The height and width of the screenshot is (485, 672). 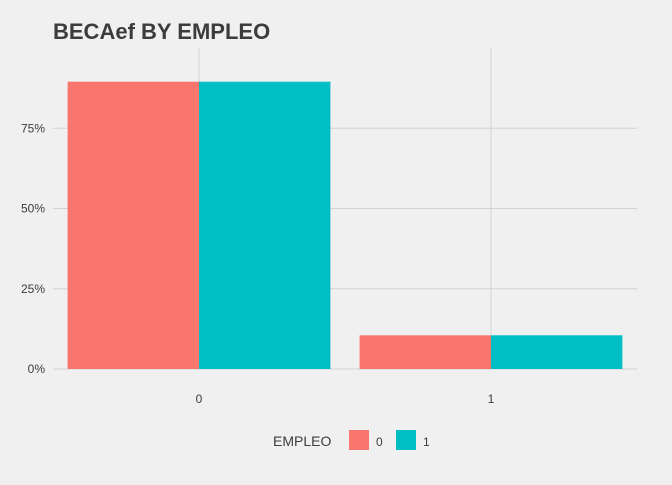 I want to click on y-tick-label: 50%, so click(x=33, y=209).